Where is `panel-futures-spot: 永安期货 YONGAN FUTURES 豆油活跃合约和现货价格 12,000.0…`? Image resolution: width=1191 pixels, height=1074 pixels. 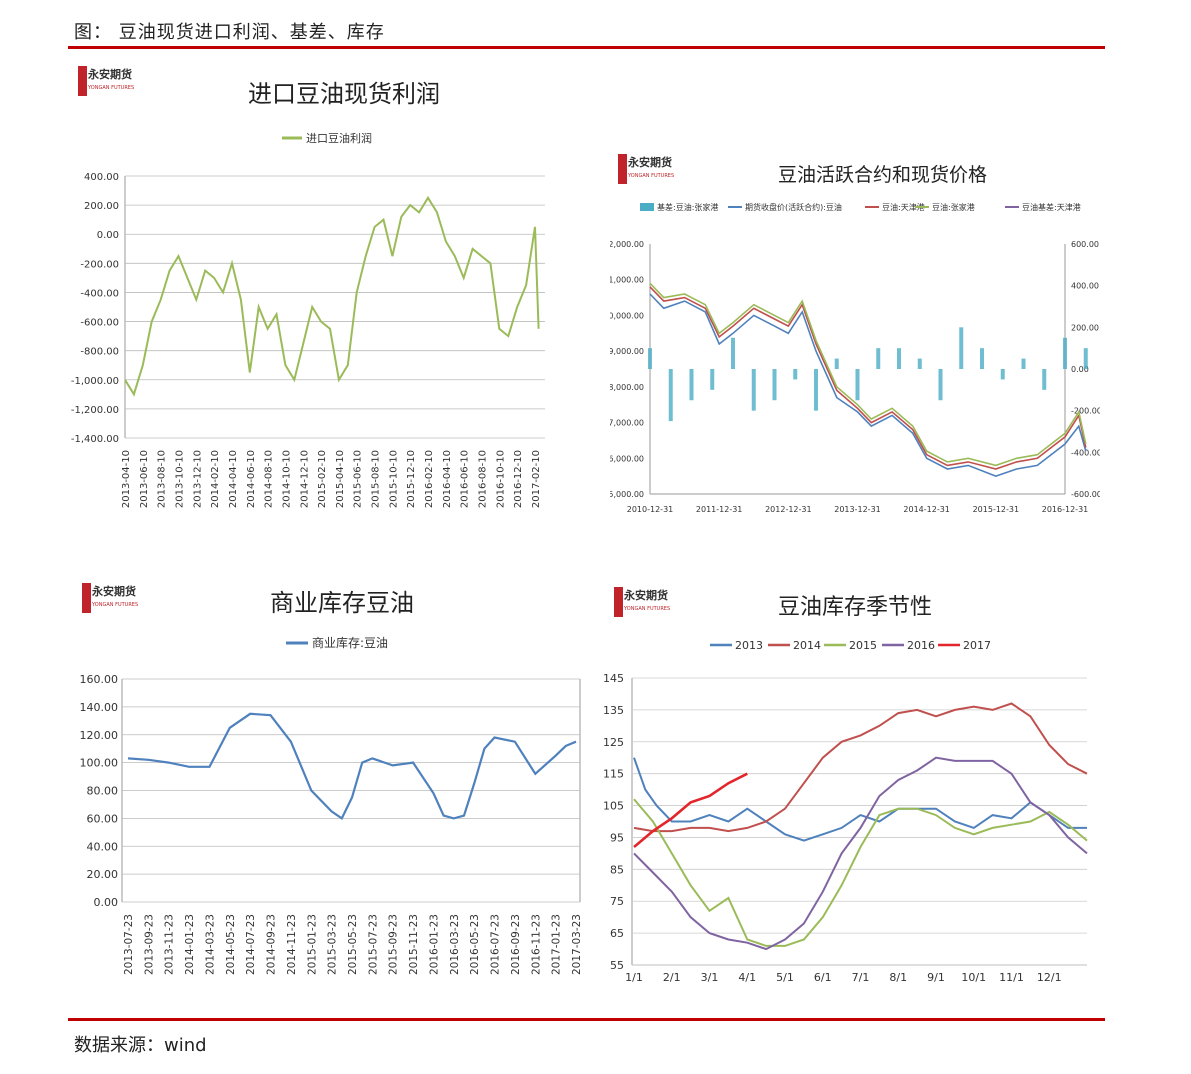
panel-futures-spot: 永安期货 YONGAN FUTURES 豆油活跃合约和现货价格 12,000.0… is located at coordinates (855, 336).